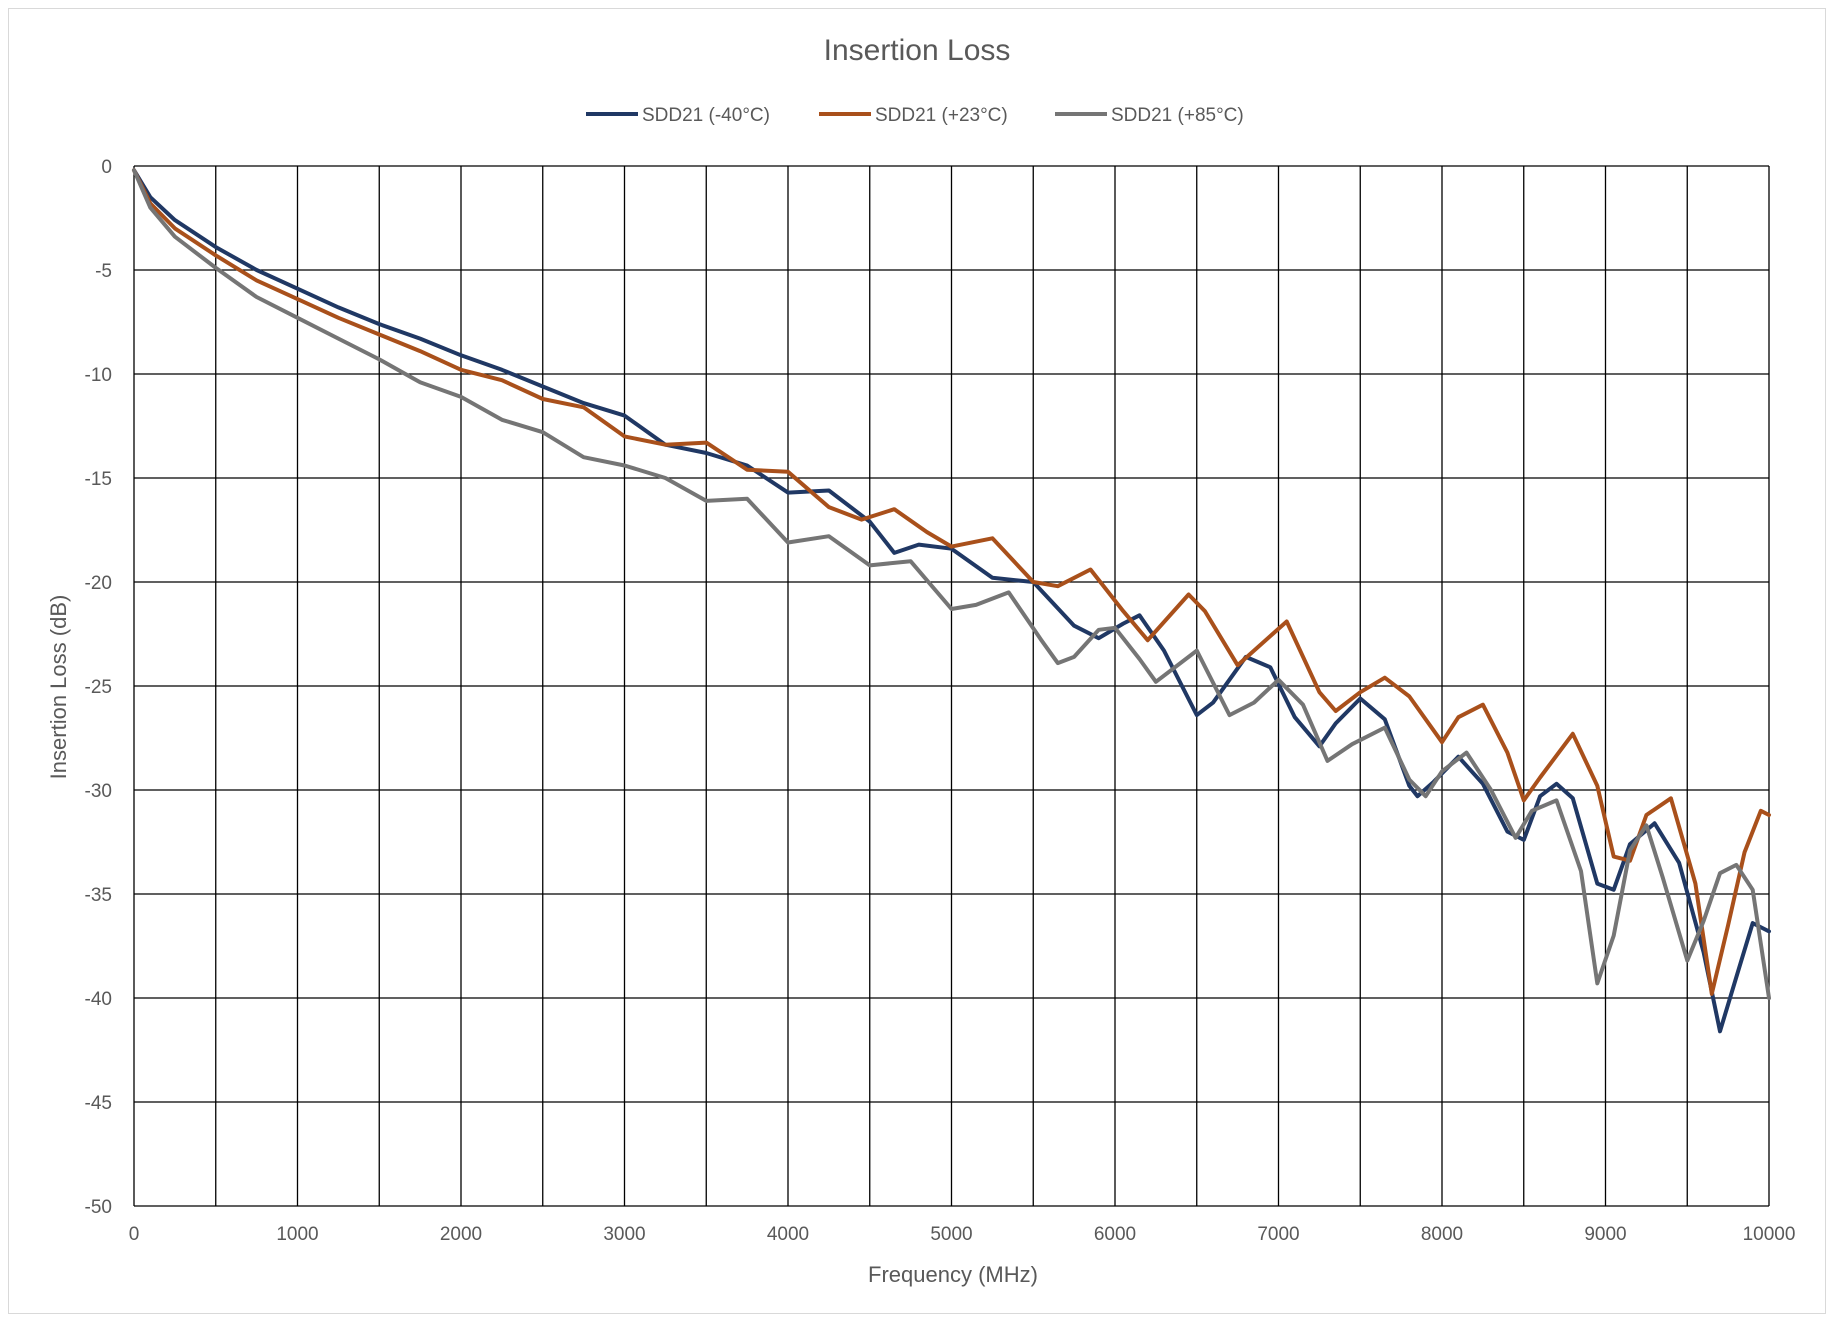 The image size is (1834, 1322). I want to click on x-tick-label: 8000, so click(1442, 1234).